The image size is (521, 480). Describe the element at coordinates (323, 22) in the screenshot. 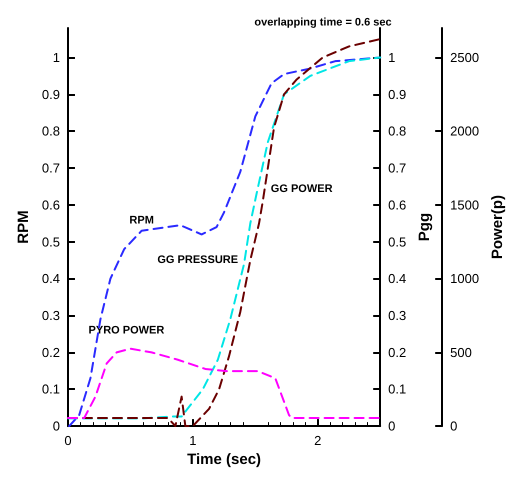

I see `chart-title: overlapping time = 0.6 sec` at that location.